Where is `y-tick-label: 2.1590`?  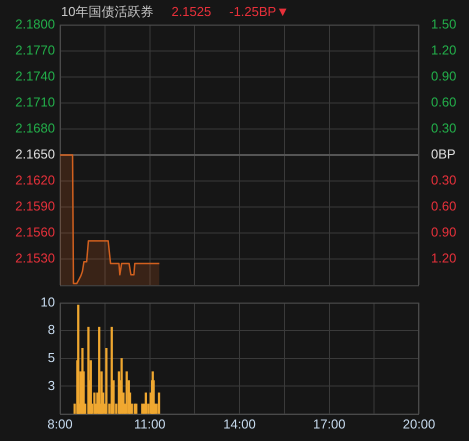
y-tick-label: 2.1590 is located at coordinates (35, 206).